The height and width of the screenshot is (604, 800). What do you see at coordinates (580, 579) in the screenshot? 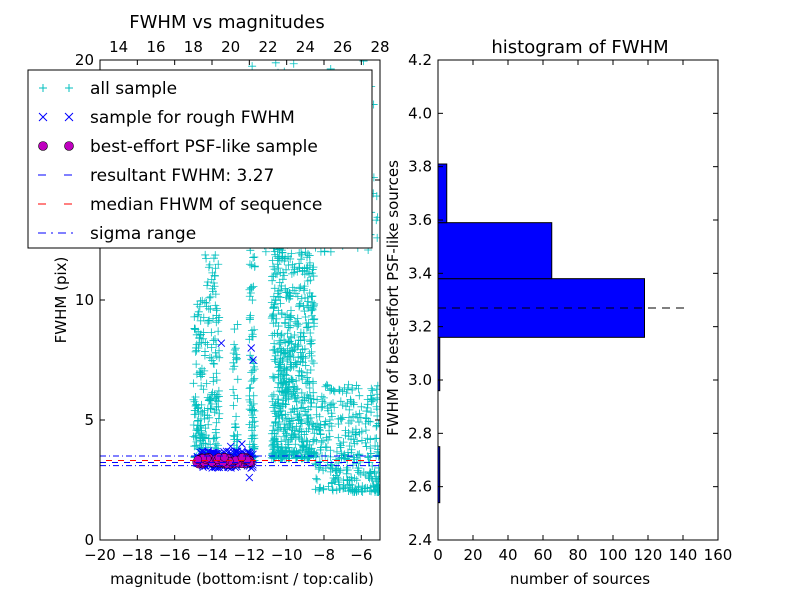
I see `right-x-axis-label: number of sources` at bounding box center [580, 579].